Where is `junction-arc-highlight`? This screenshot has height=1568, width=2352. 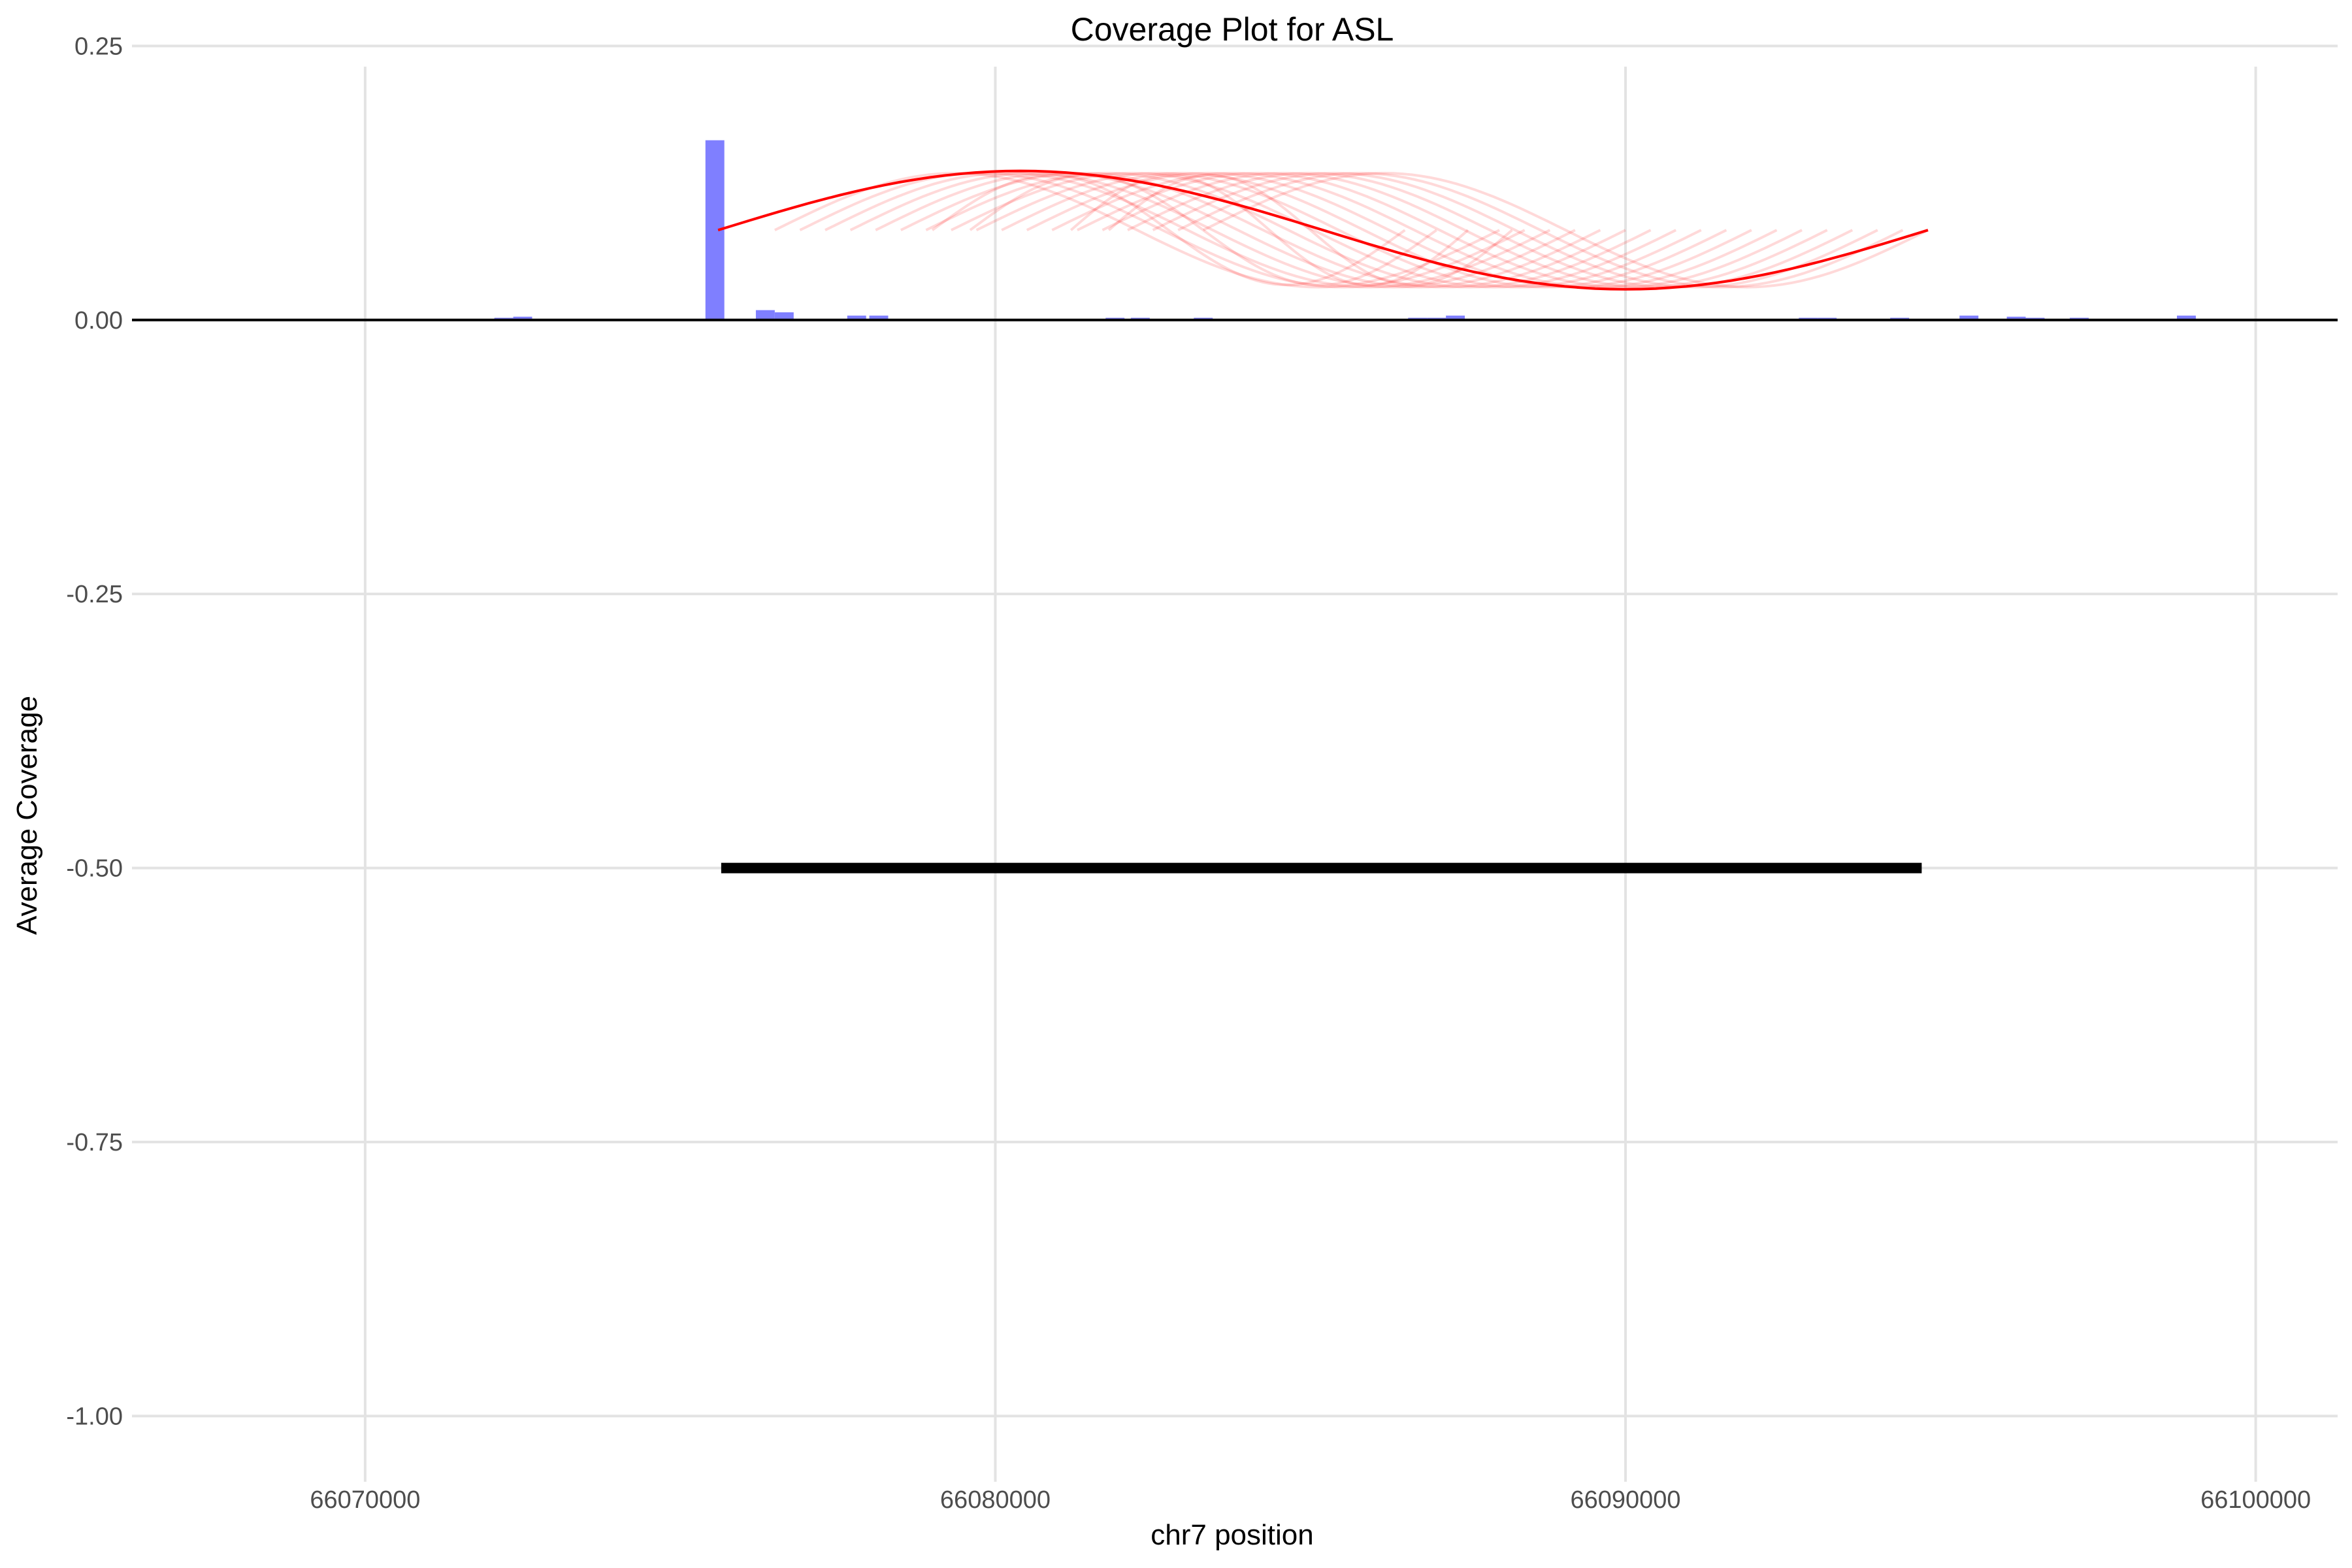 junction-arc-highlight is located at coordinates (1323, 230).